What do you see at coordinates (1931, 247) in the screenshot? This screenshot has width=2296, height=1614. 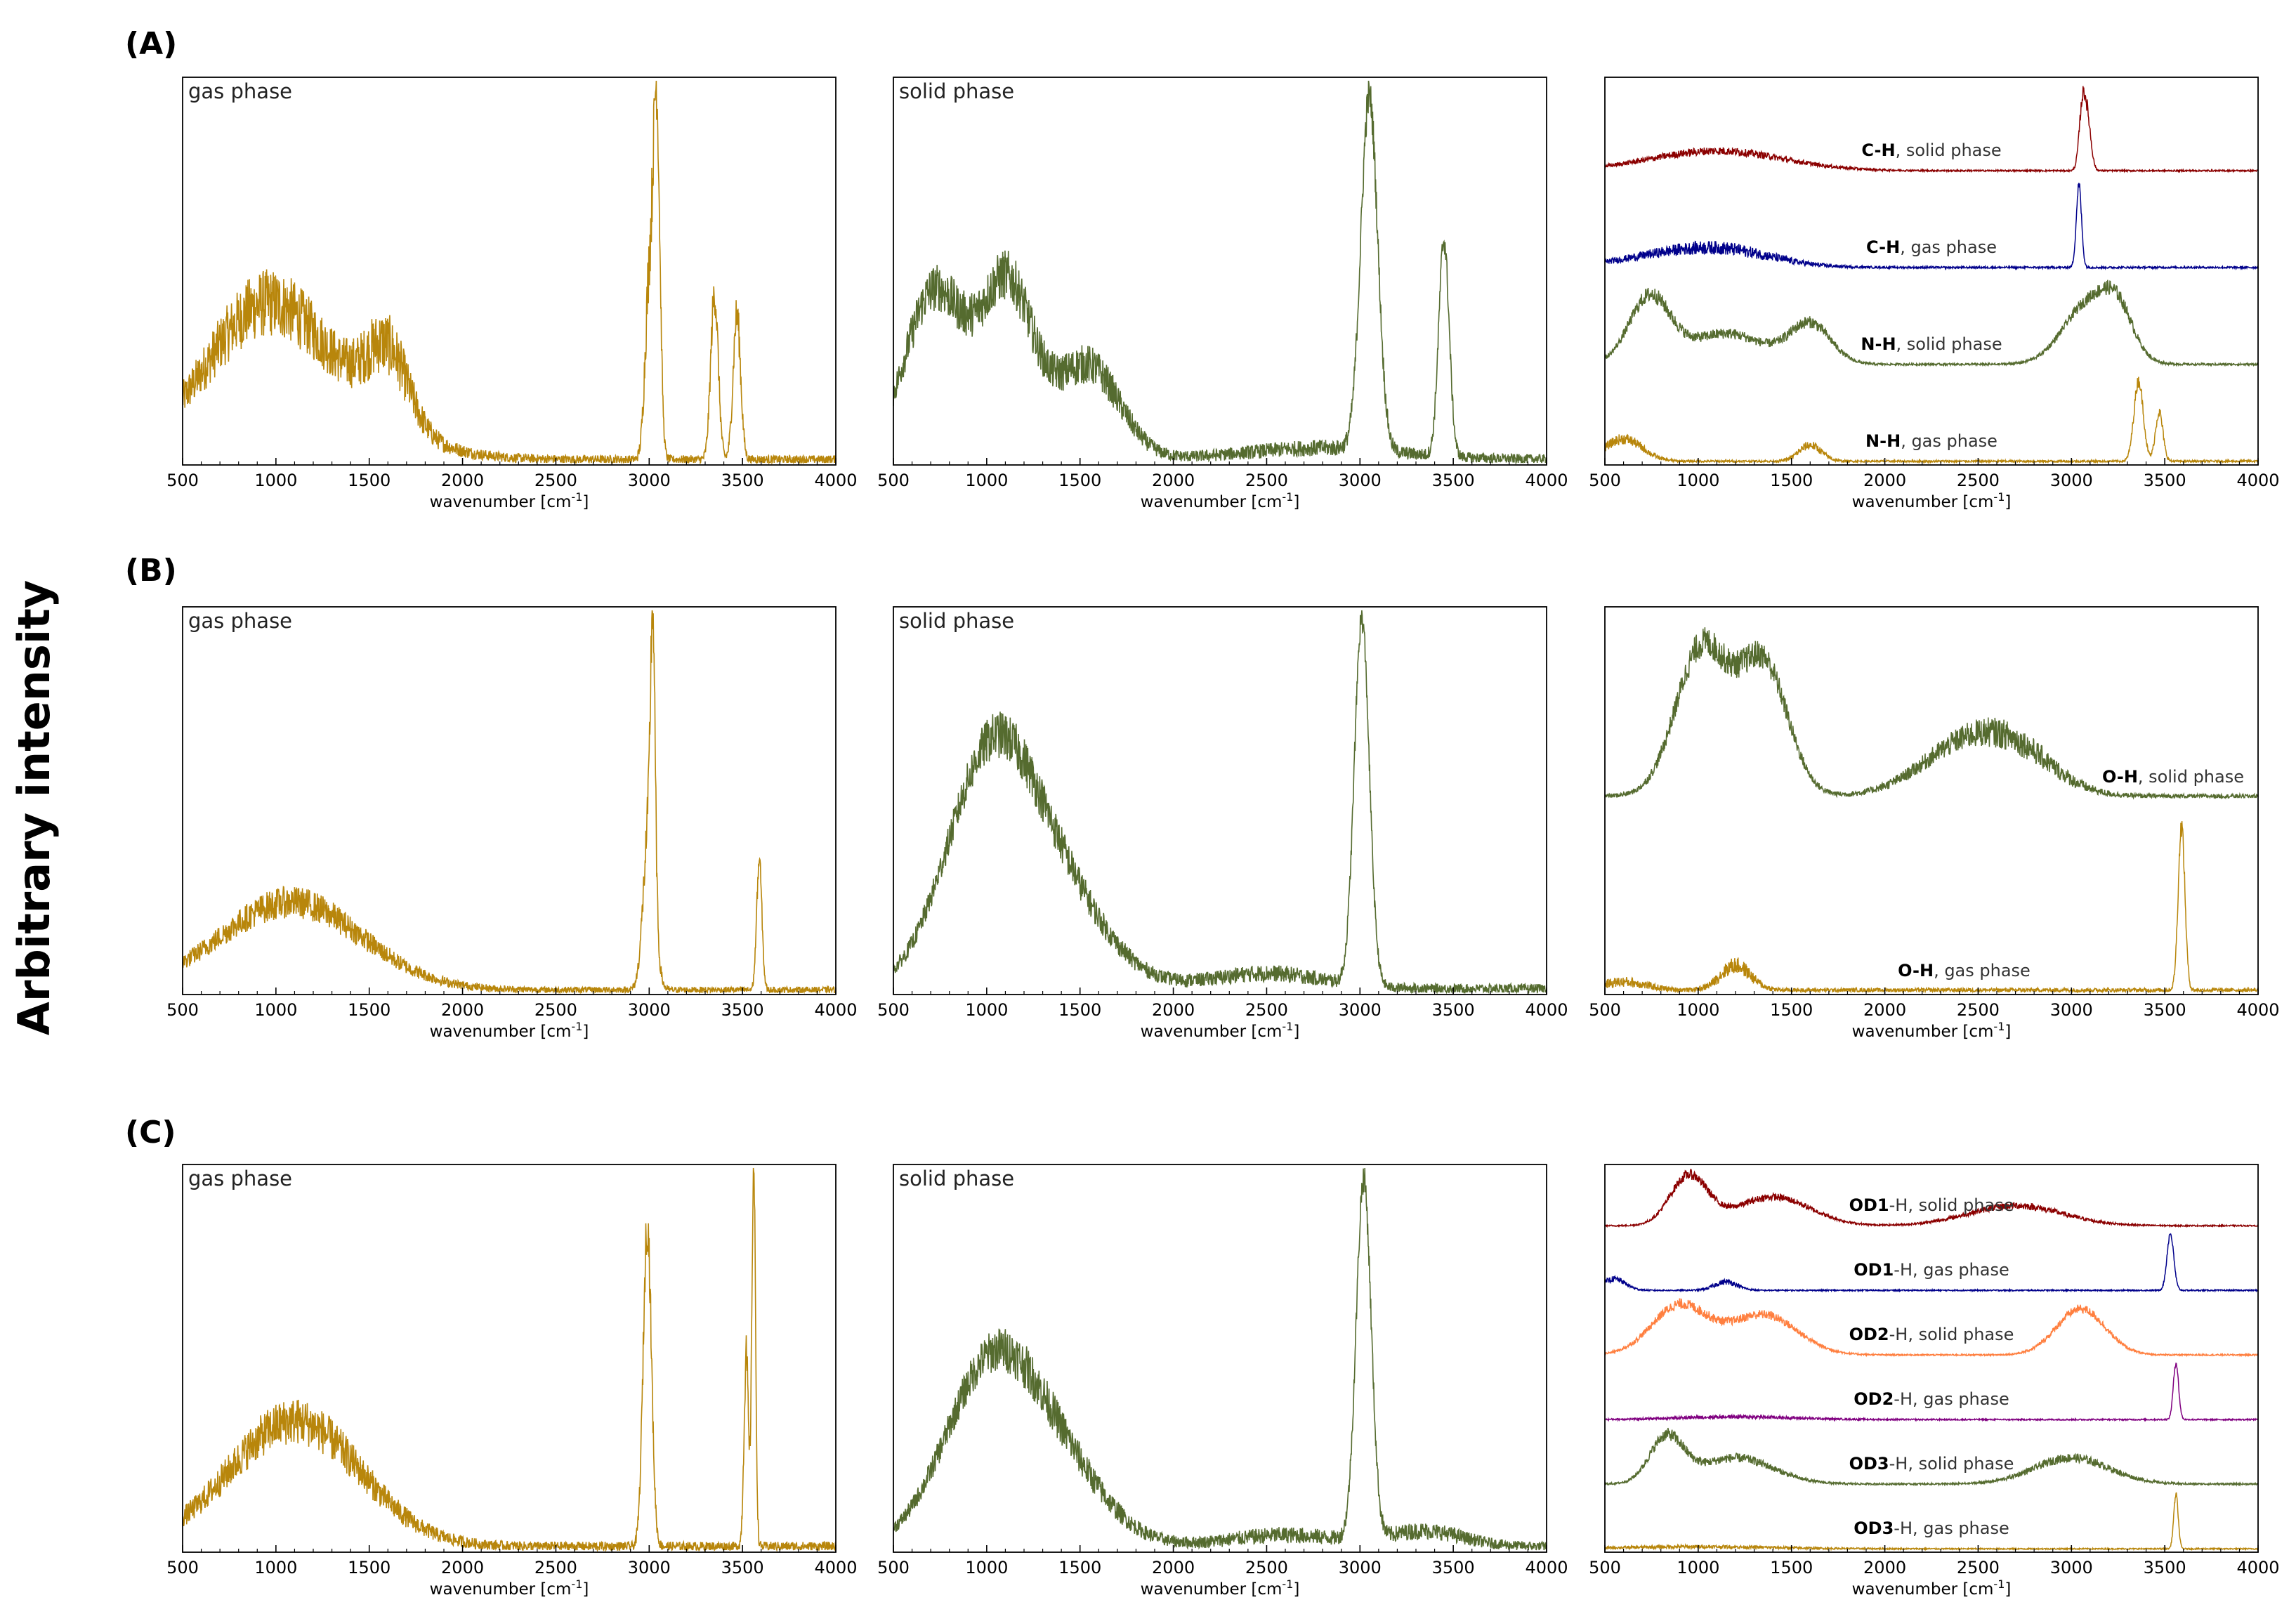 I see `trace-label: C-H, gas phase` at bounding box center [1931, 247].